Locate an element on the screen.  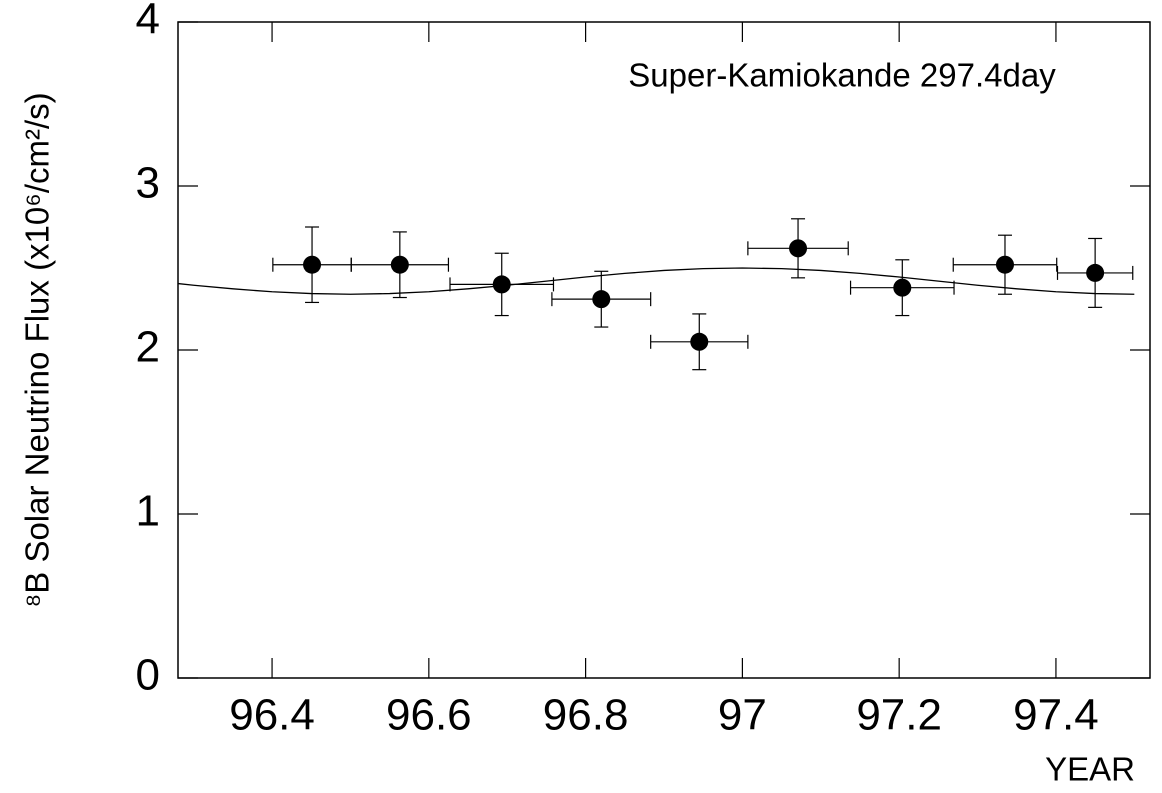
y-tick-label: 1 is located at coordinates (148, 511).